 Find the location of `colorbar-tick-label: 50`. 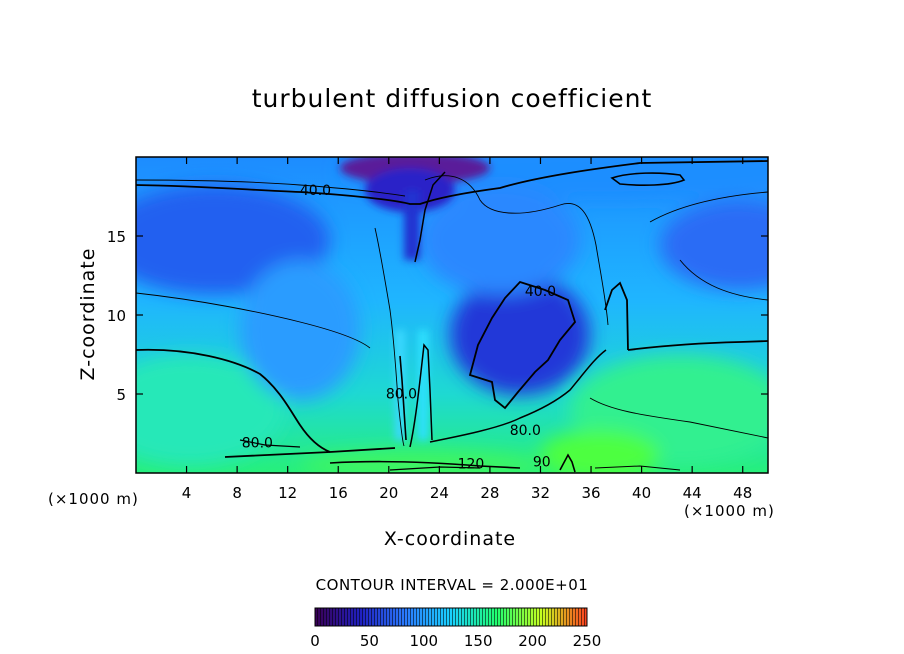

colorbar-tick-label: 50 is located at coordinates (369, 641).